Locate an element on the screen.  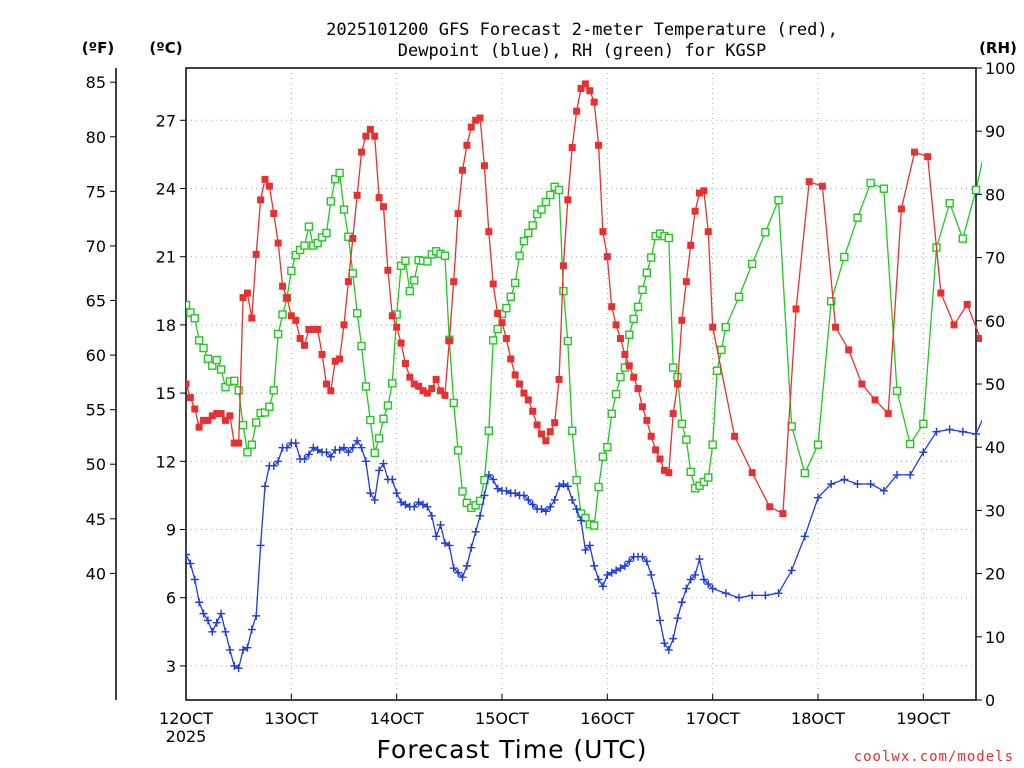
rh-tick-label: 70 is located at coordinates (995, 258).